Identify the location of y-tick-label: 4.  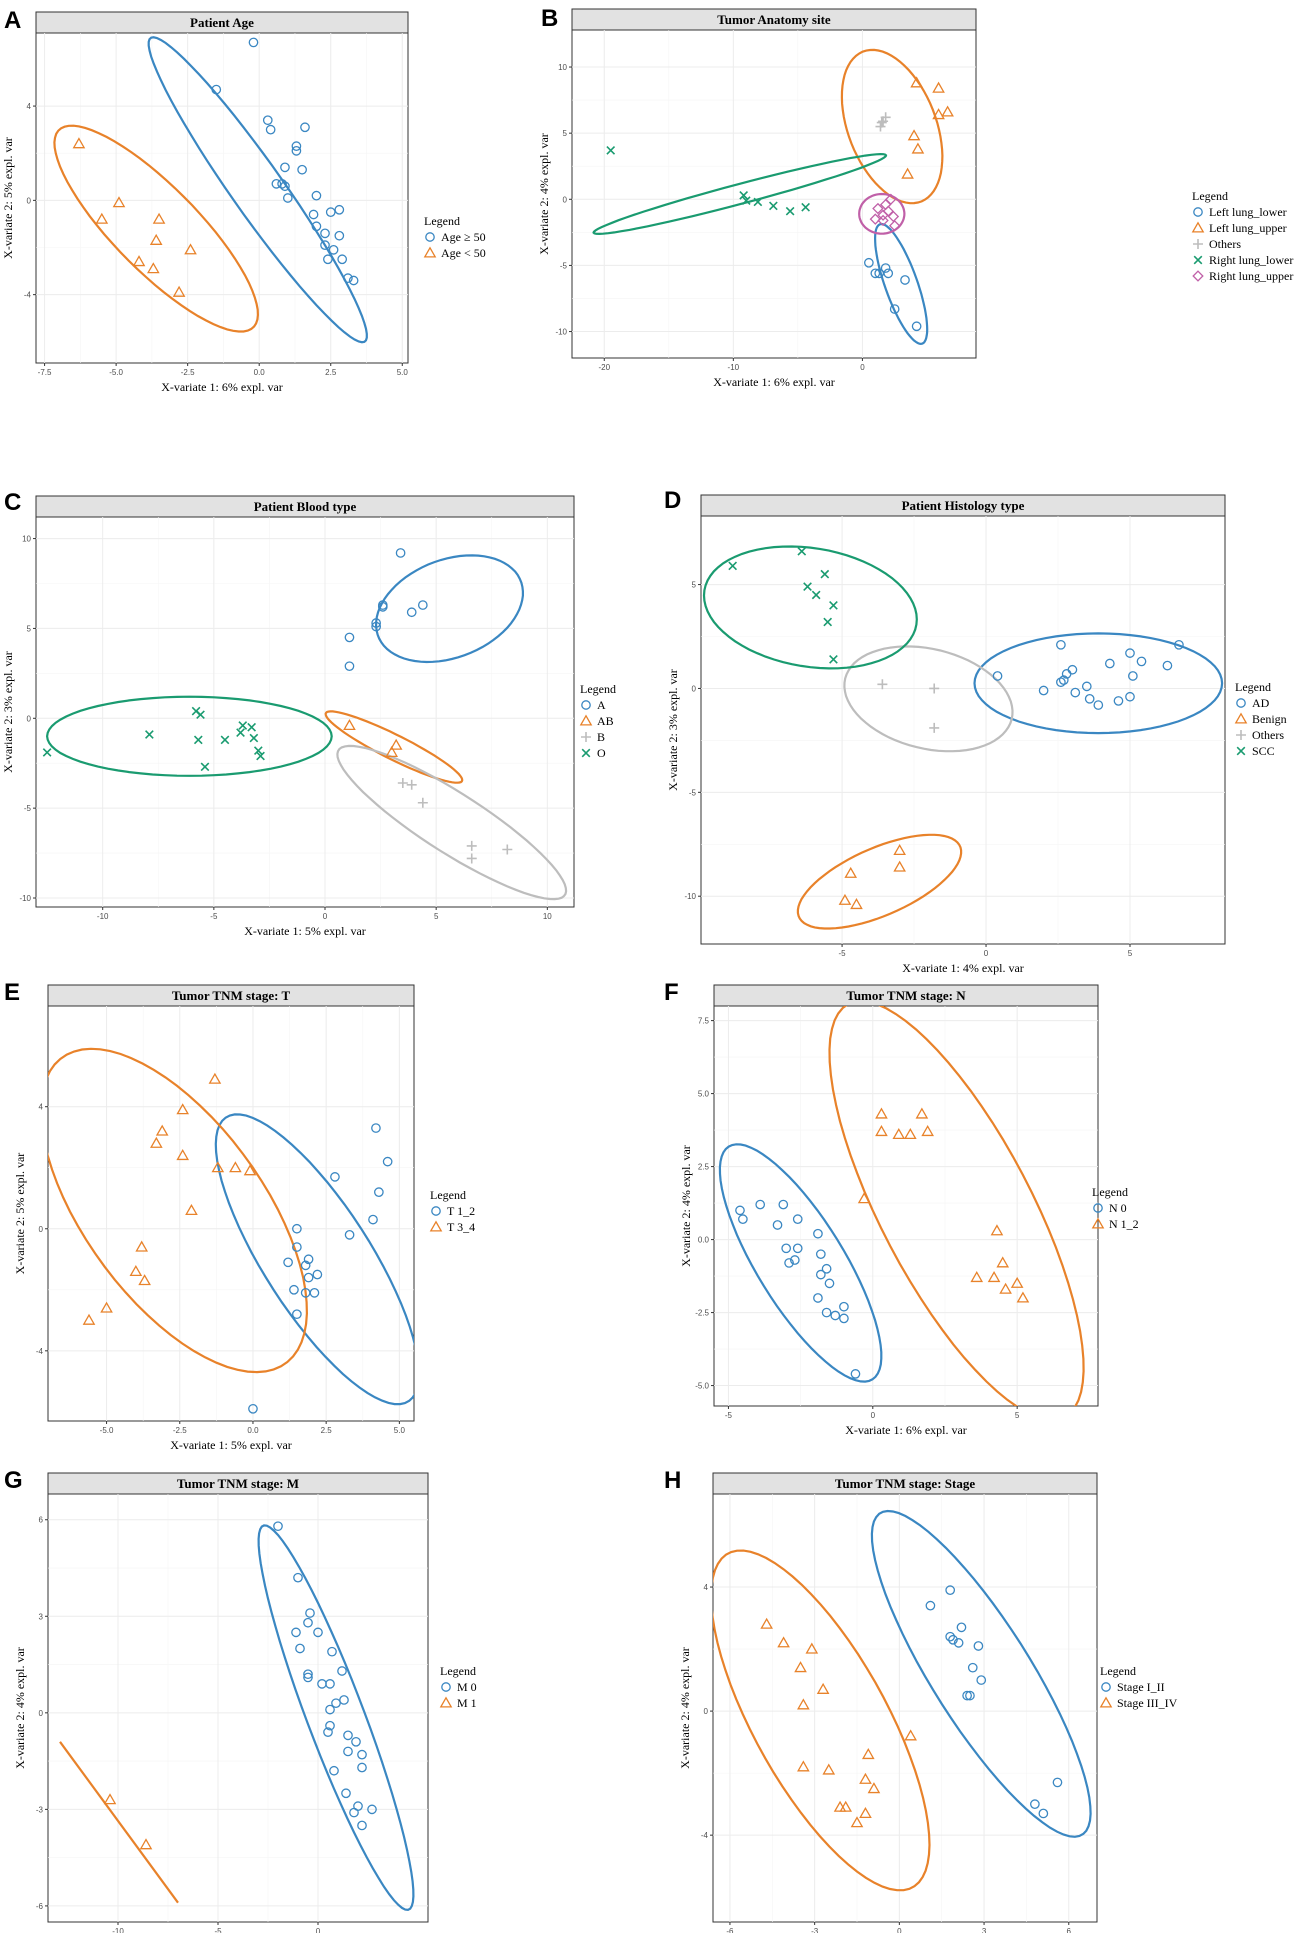
(706, 1587).